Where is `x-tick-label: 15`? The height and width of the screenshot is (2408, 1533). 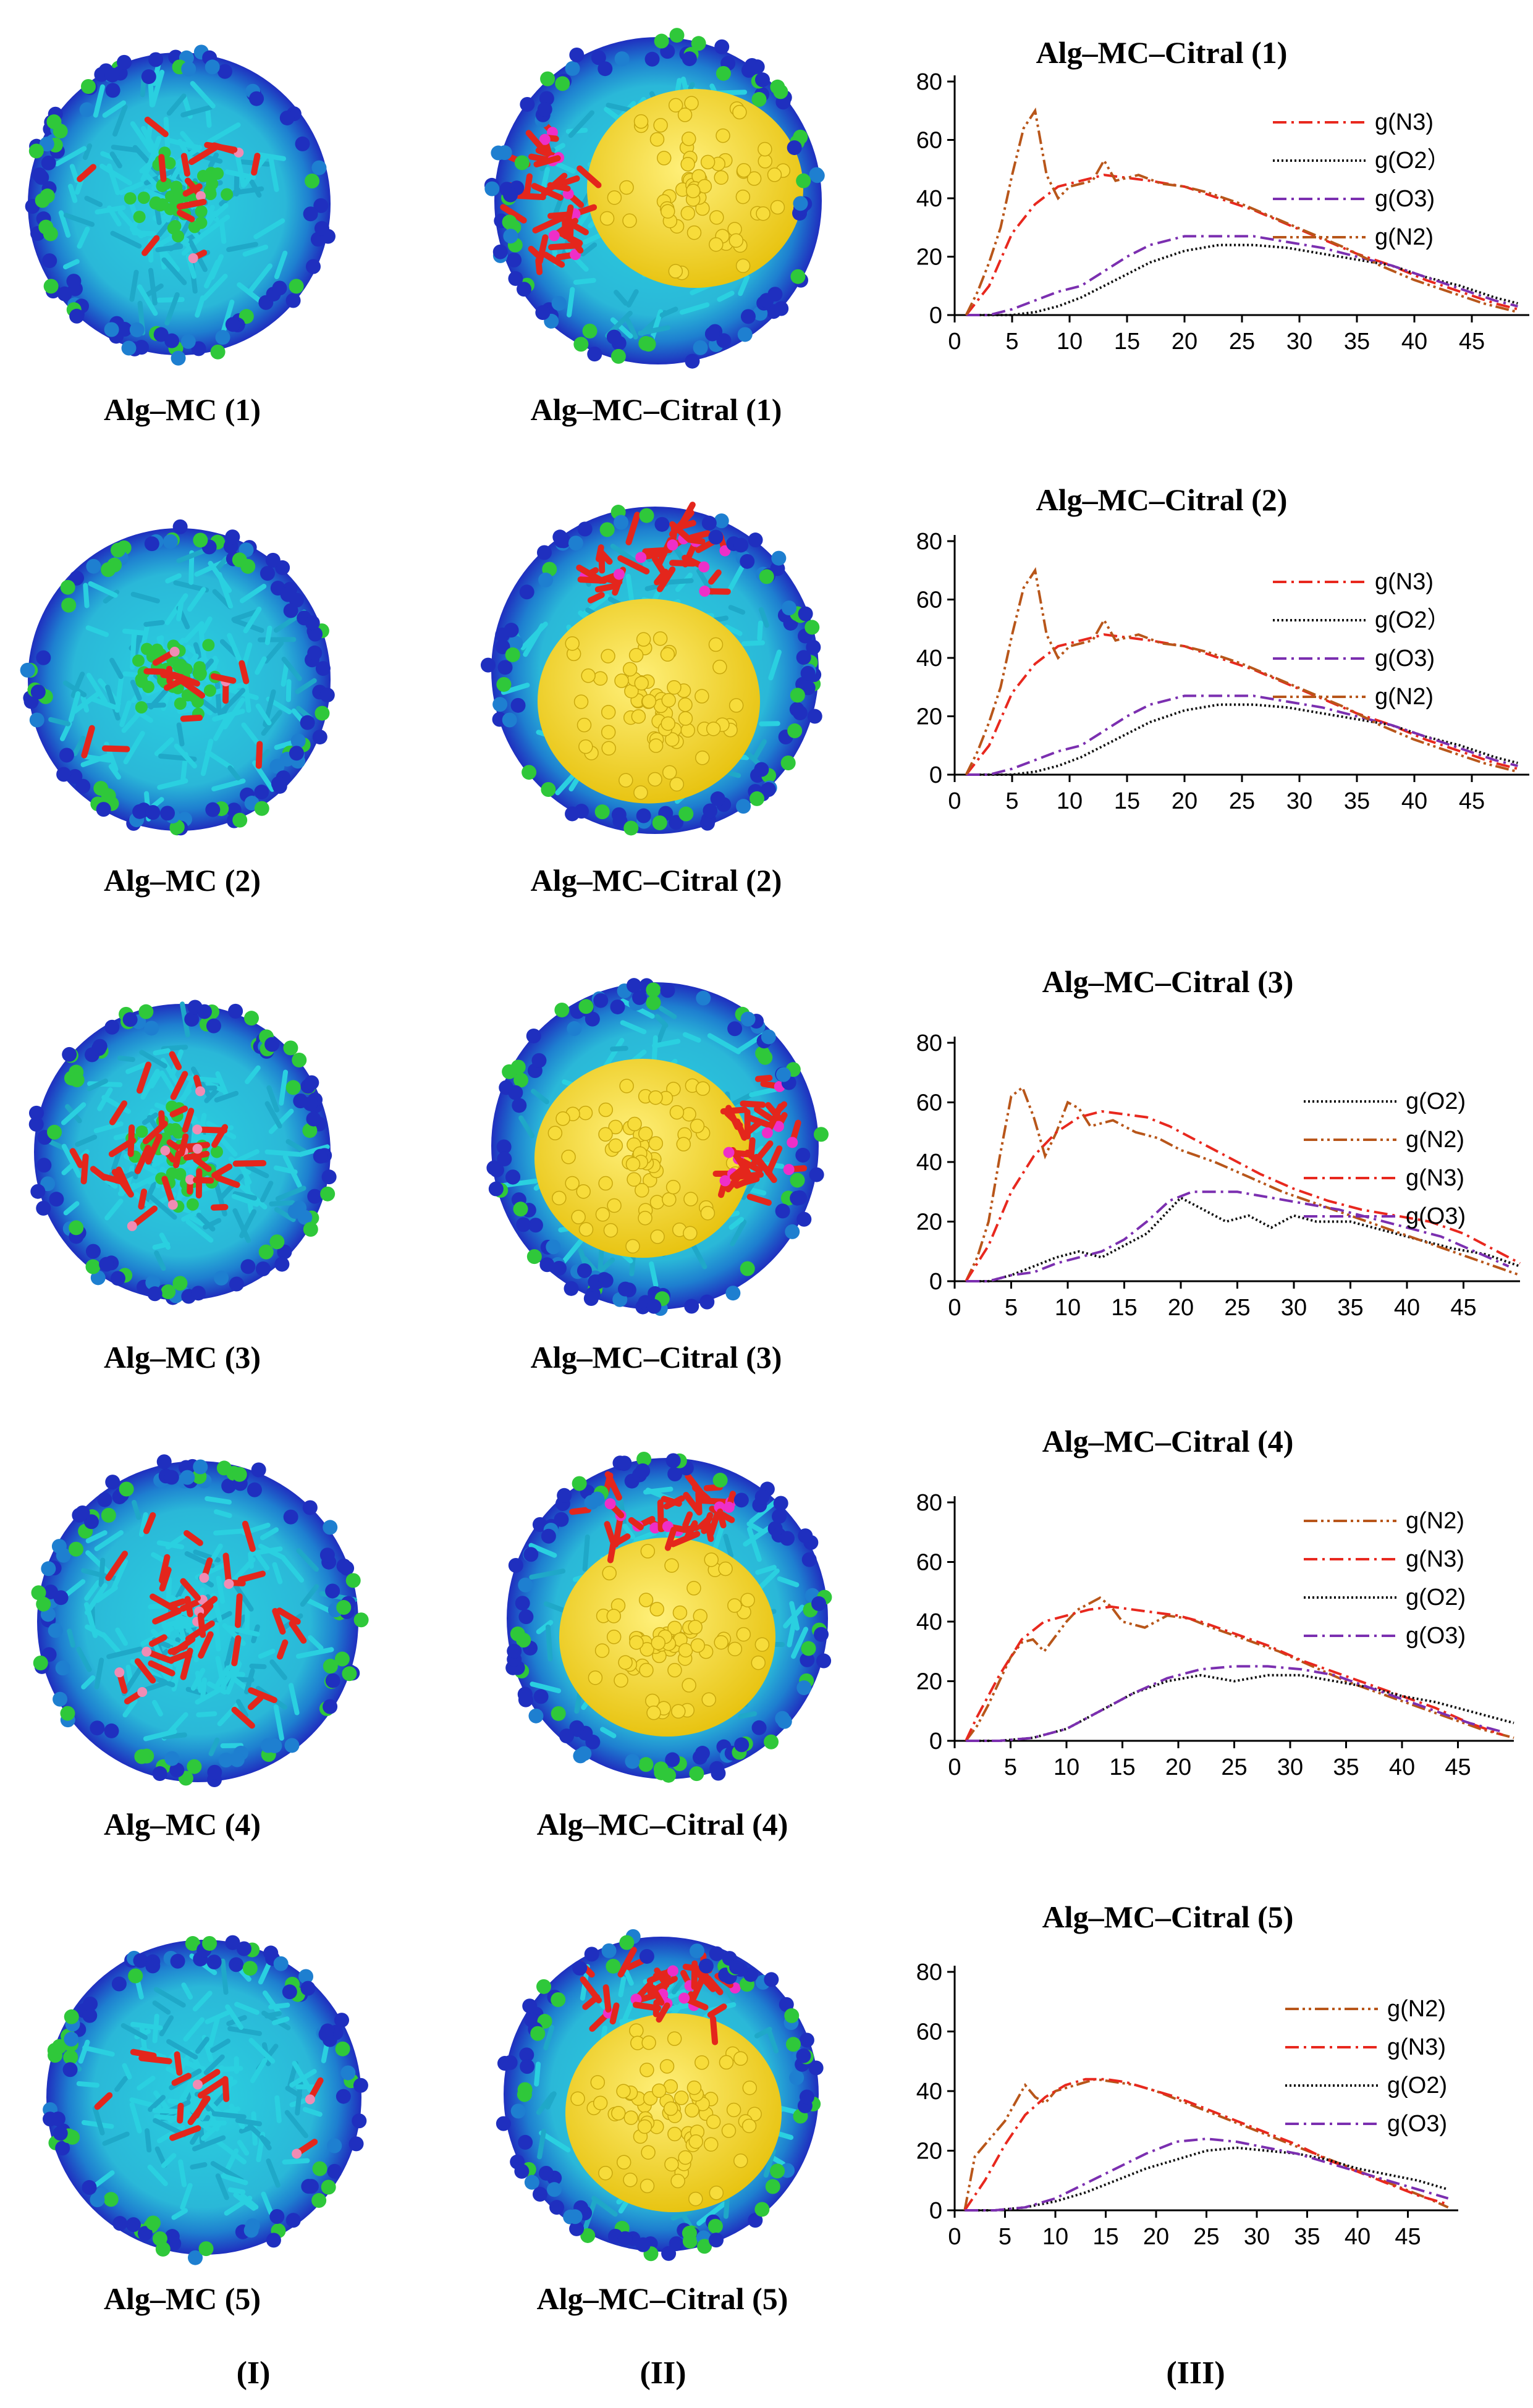
x-tick-label: 15 is located at coordinates (1127, 342).